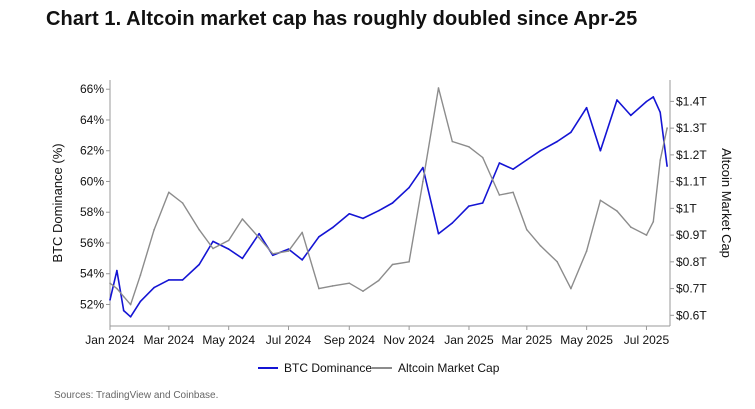 The width and height of the screenshot is (755, 409). Describe the element at coordinates (92, 212) in the screenshot. I see `left-tick-label: 58%` at that location.